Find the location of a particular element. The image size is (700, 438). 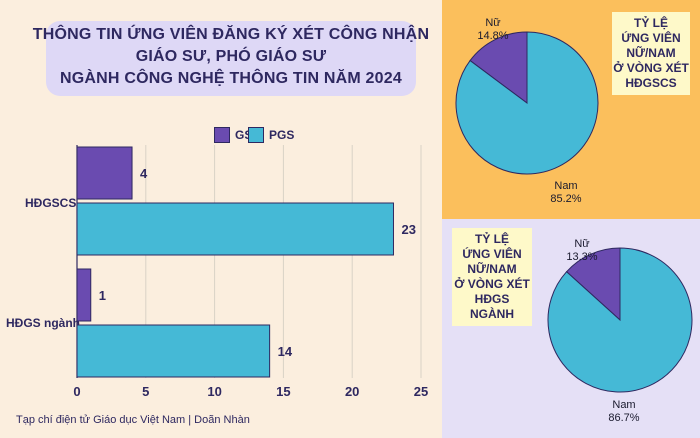

pie-title-line: HĐGSCS is located at coordinates (651, 83).